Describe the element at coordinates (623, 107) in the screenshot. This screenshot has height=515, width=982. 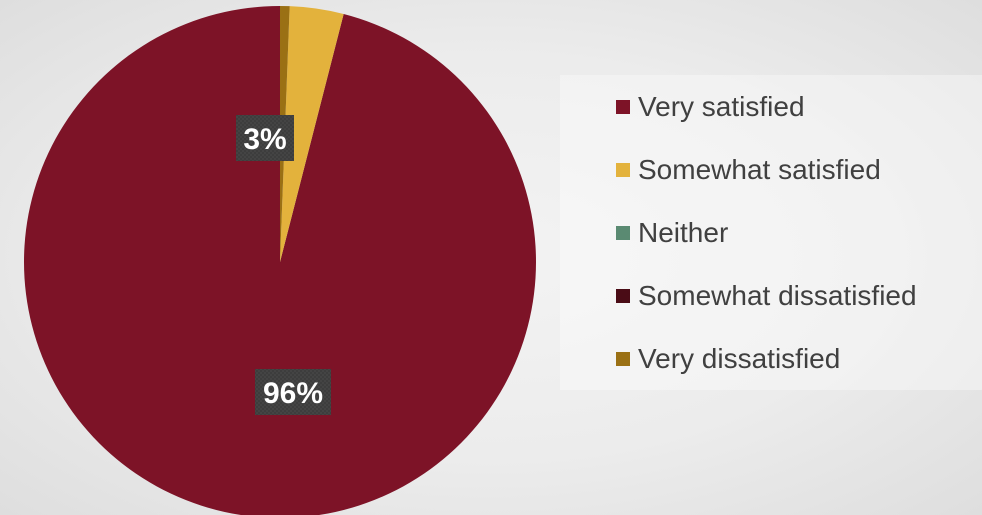
I see `legend-swatch-very-satisfied` at that location.